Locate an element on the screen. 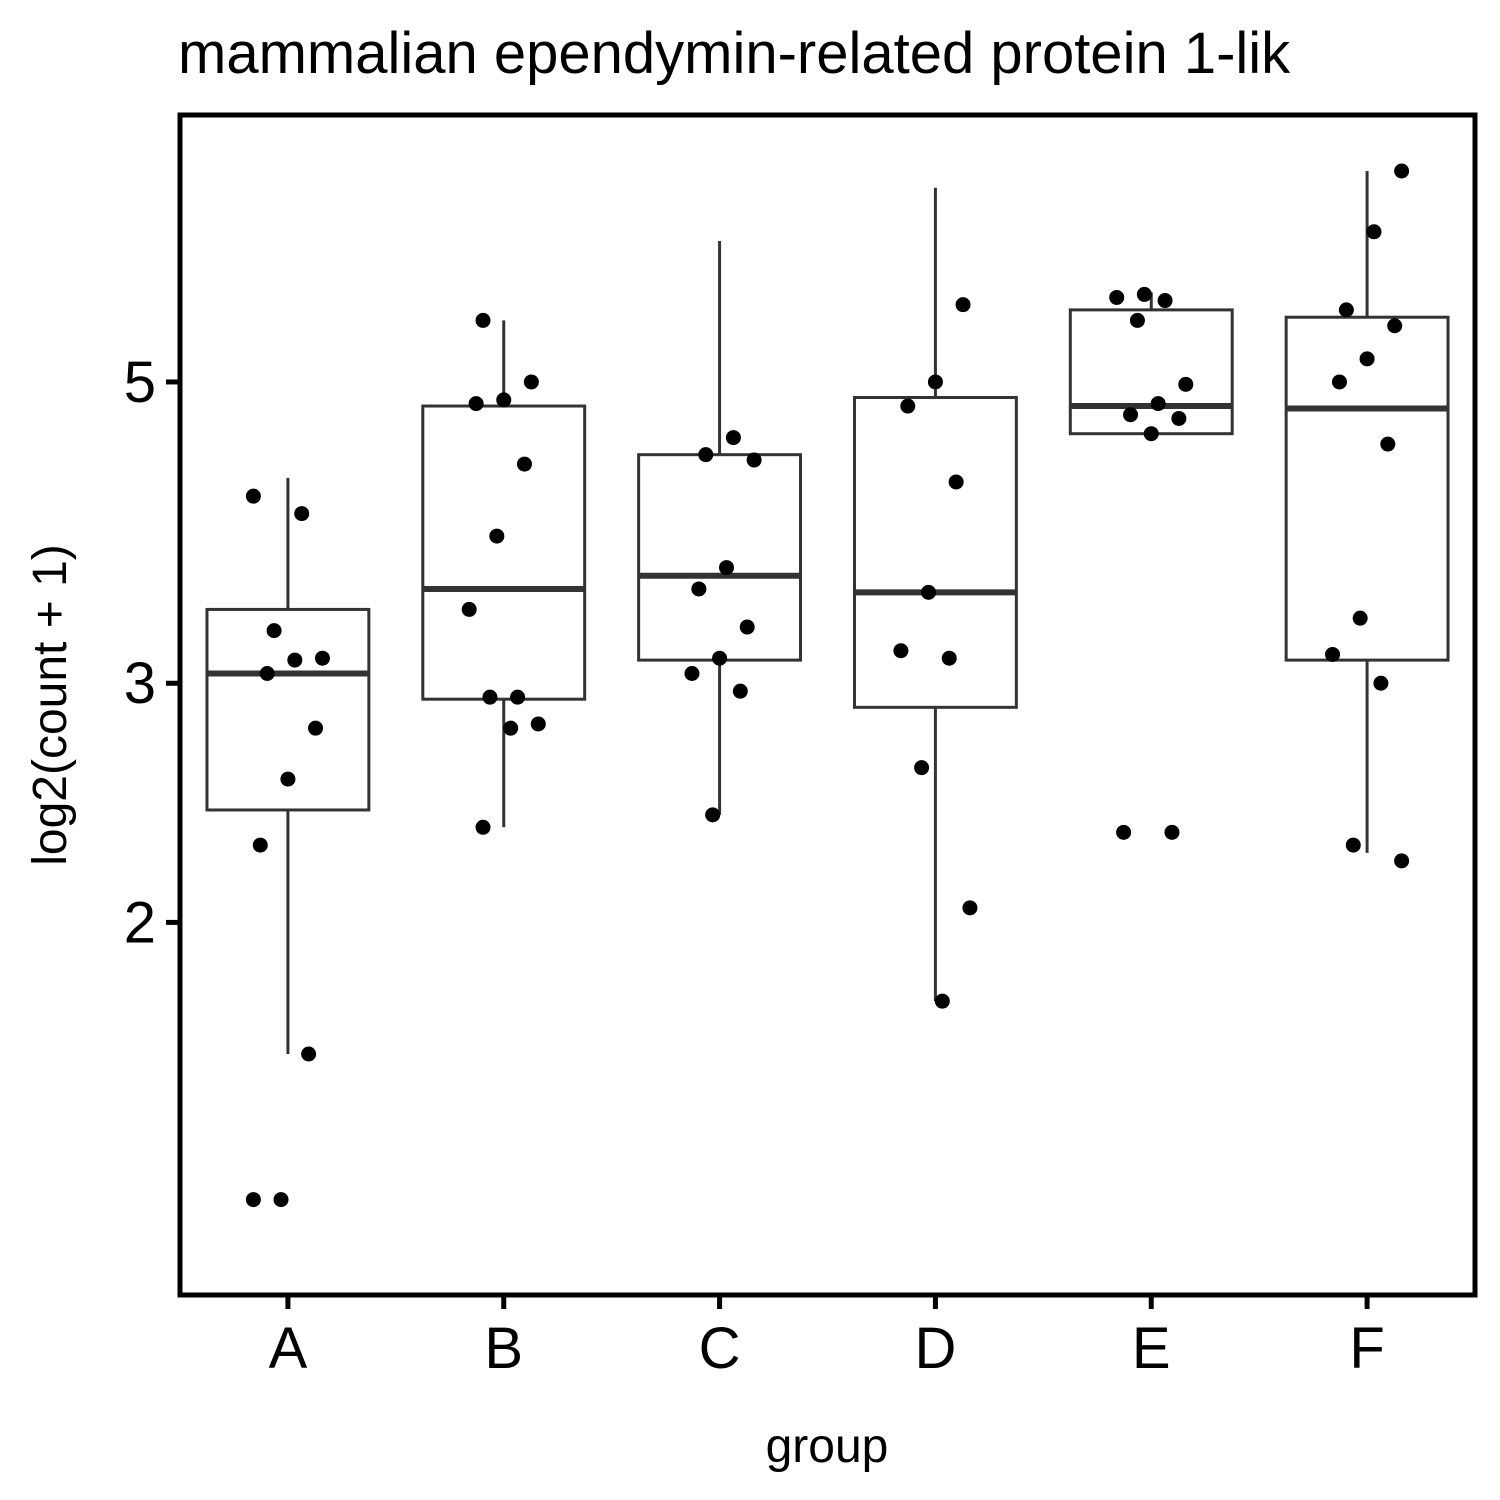 This screenshot has height=1500, width=1500. box-group-e is located at coordinates (1151, 364).